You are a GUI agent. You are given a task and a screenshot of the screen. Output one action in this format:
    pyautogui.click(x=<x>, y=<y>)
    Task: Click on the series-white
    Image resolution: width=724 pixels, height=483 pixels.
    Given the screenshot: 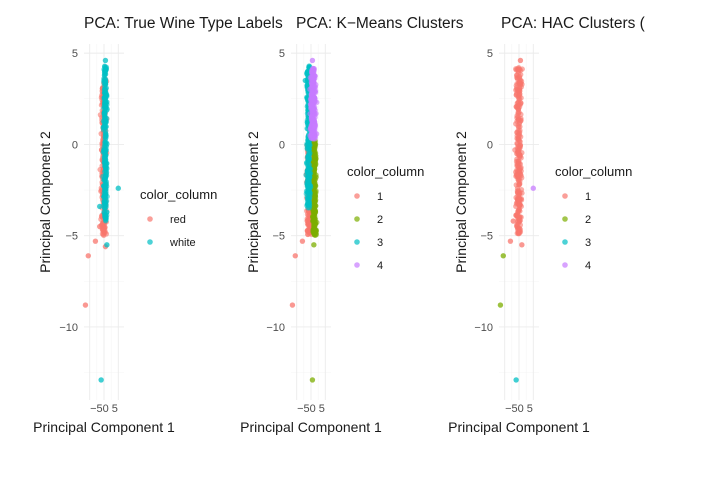 What is the action you would take?
    pyautogui.click(x=109, y=220)
    